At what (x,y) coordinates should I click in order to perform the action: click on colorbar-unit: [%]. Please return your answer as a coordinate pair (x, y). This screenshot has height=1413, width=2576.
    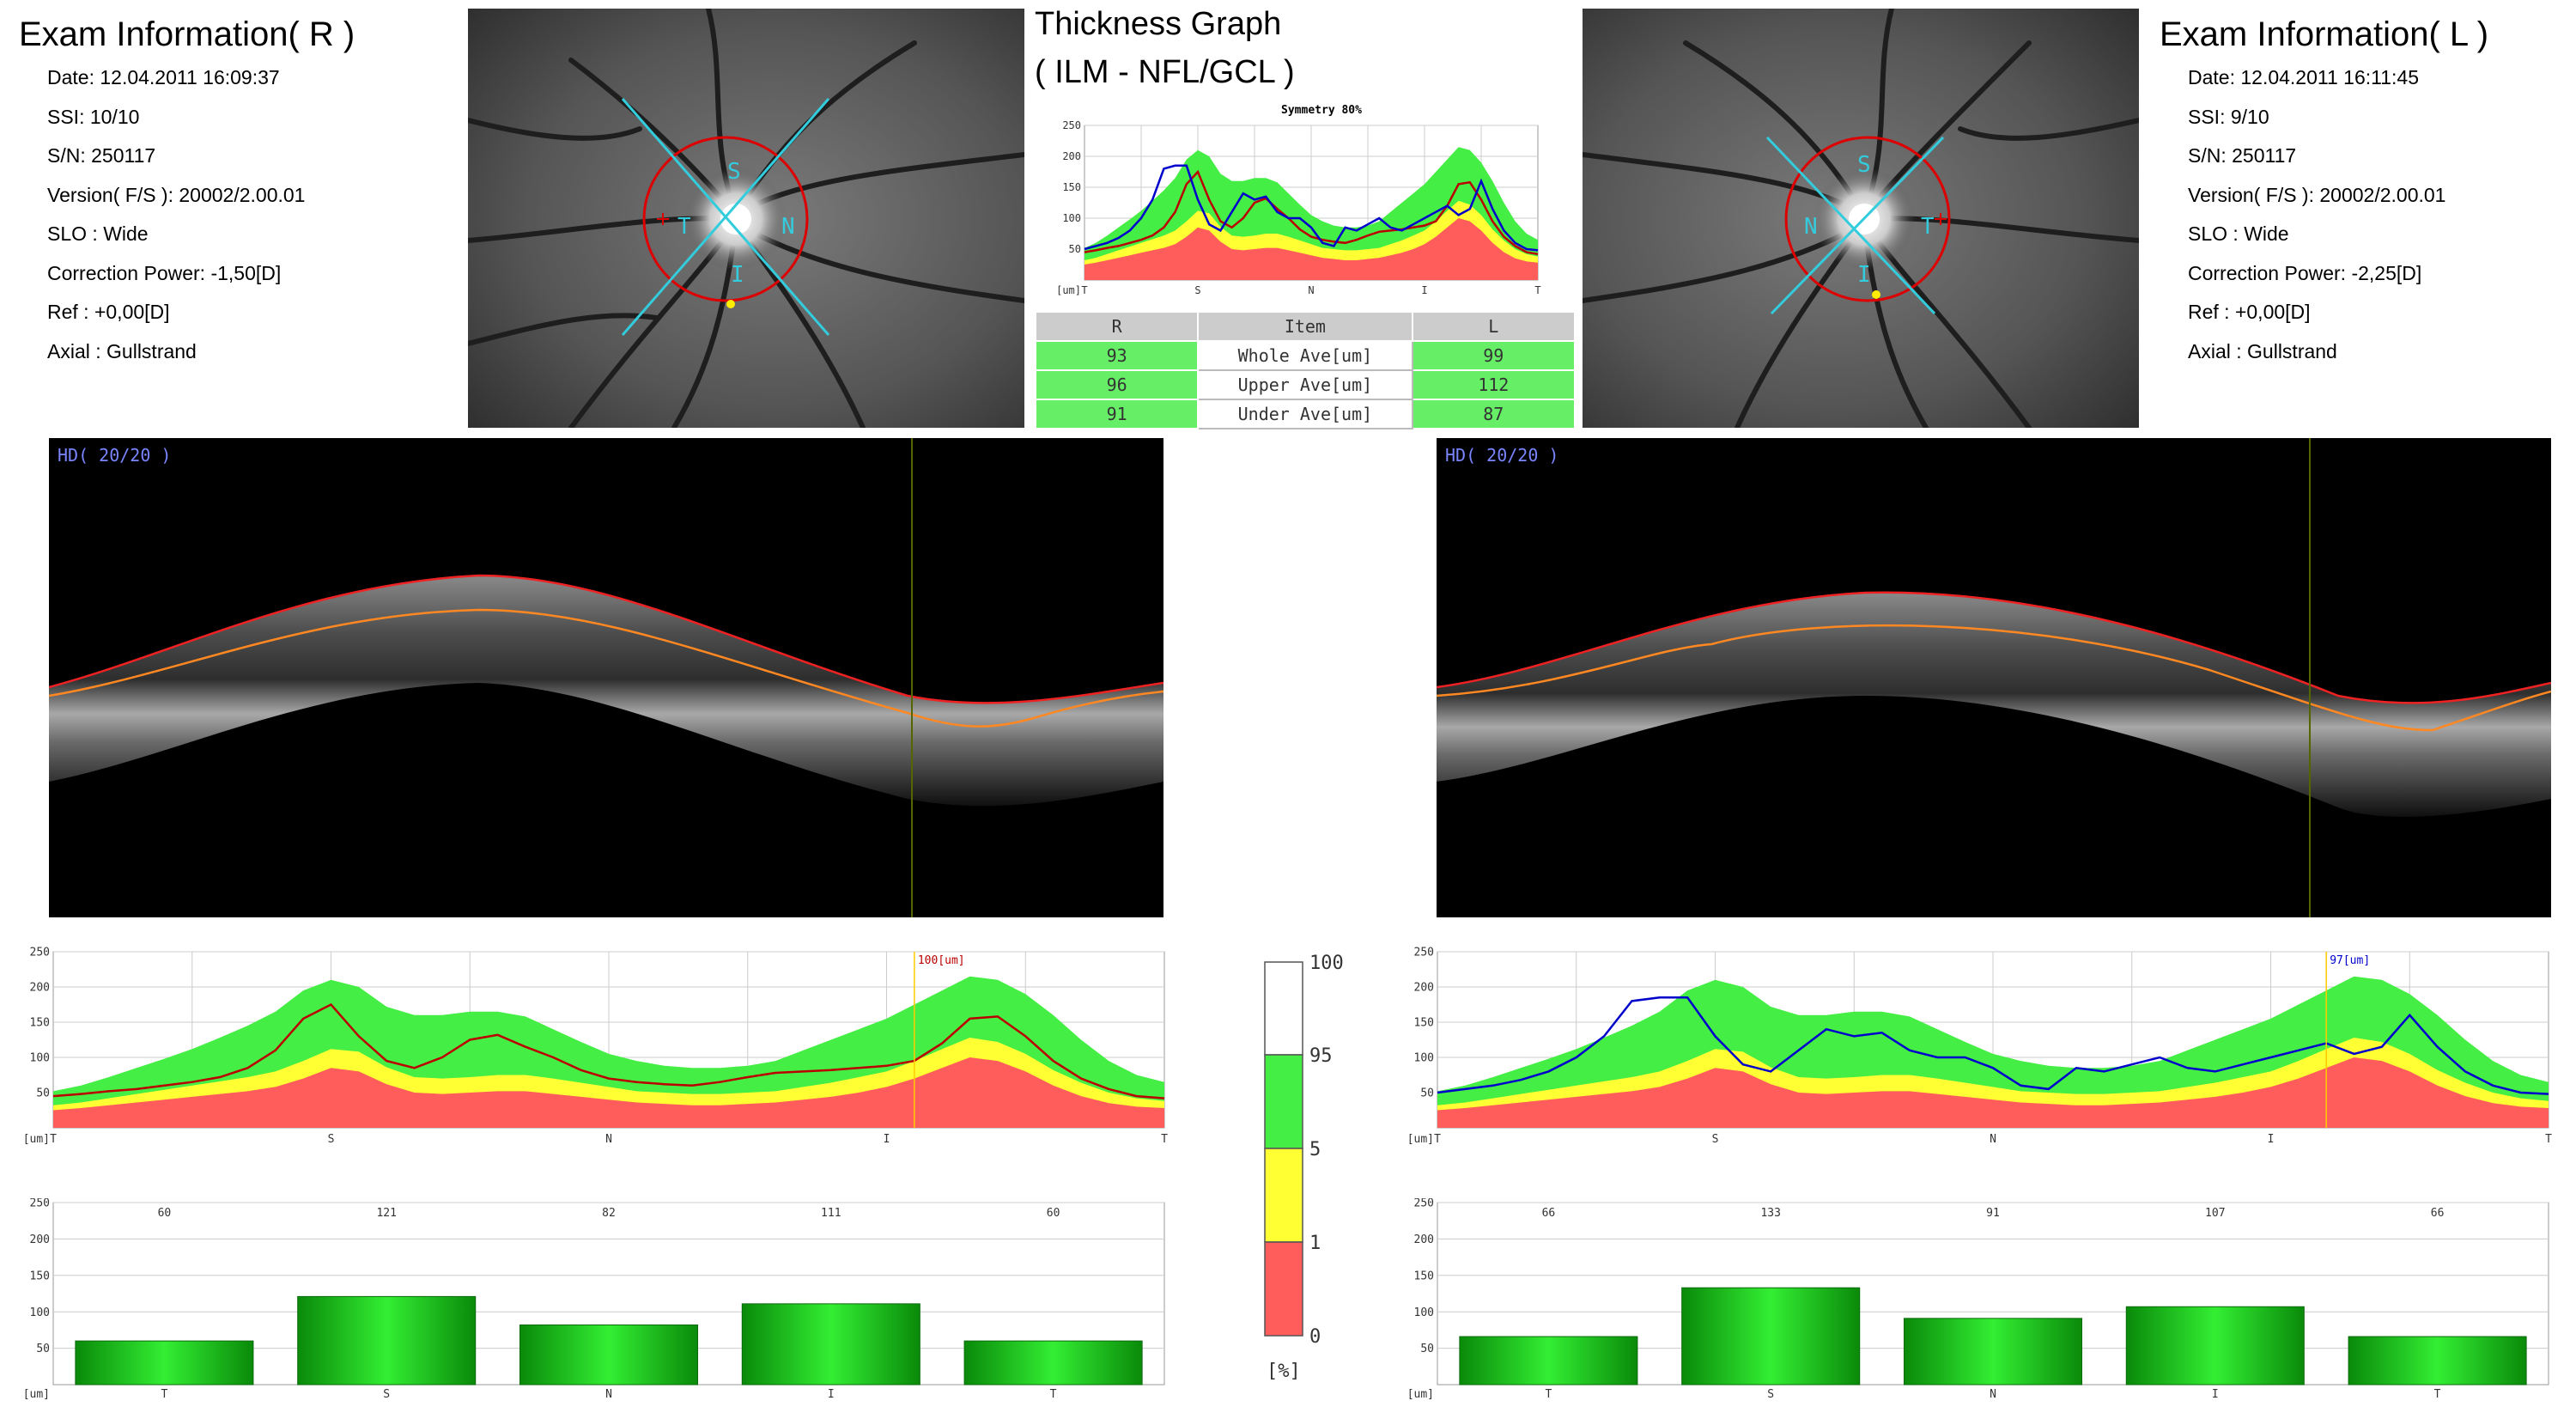
    Looking at the image, I should click on (1284, 1372).